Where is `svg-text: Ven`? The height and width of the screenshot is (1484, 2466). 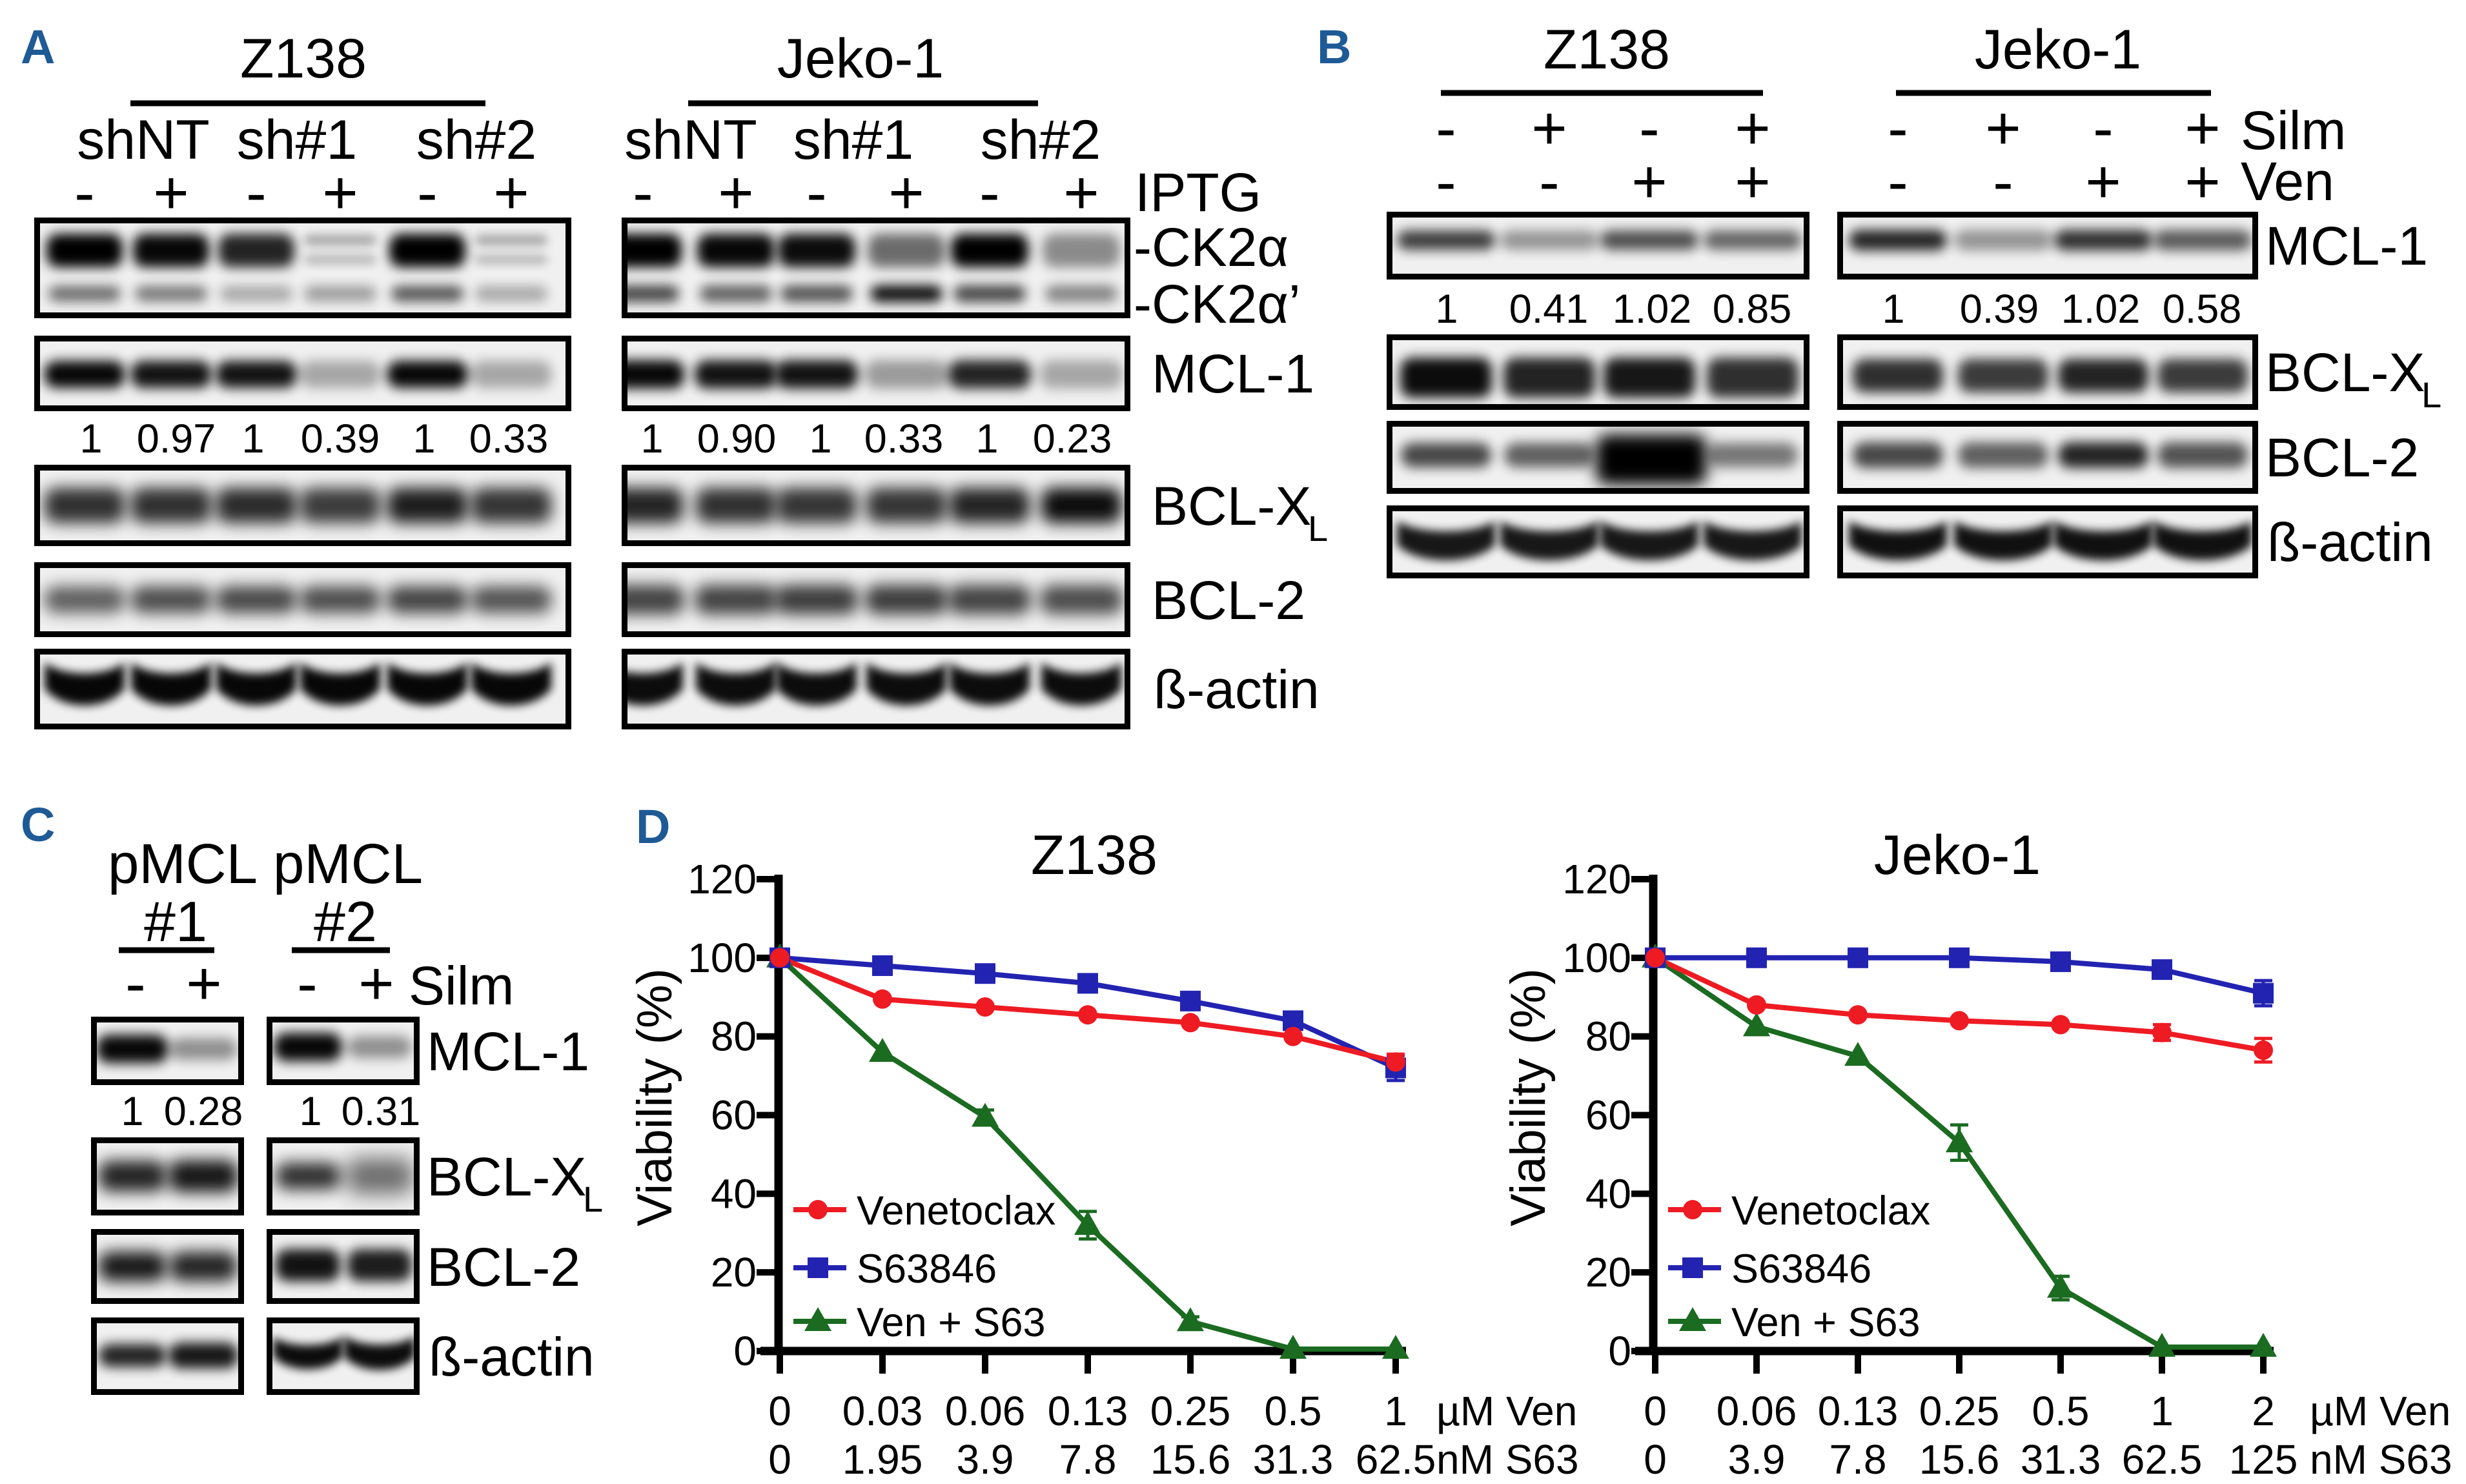 svg-text: Ven is located at coordinates (2287, 181).